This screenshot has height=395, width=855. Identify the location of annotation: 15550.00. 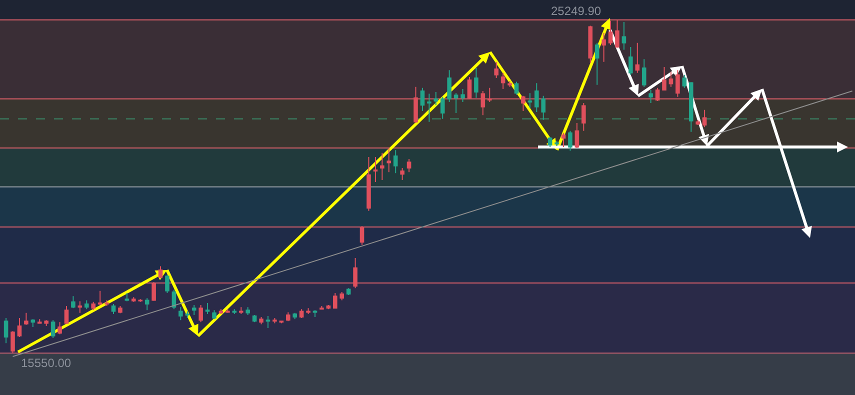
(46, 363).